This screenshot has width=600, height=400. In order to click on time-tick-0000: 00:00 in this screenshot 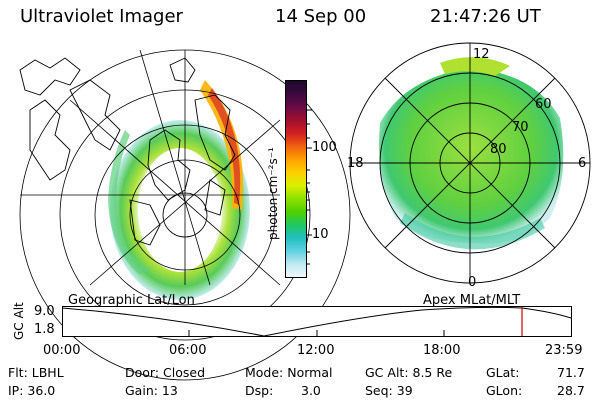, I will do `click(62, 350)`.